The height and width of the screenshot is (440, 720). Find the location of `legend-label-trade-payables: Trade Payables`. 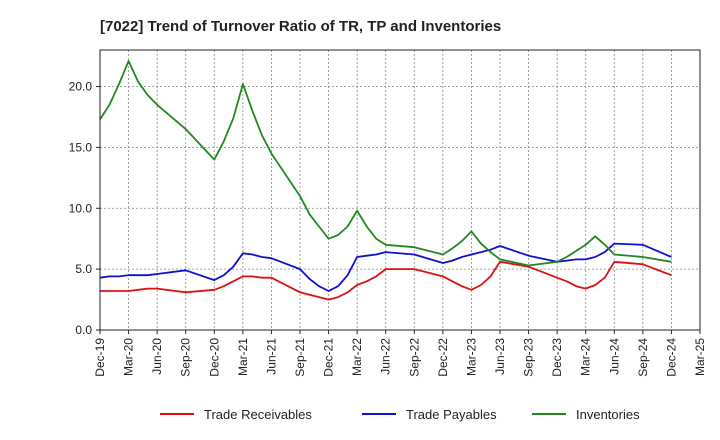

legend-label-trade-payables: Trade Payables is located at coordinates (451, 414).